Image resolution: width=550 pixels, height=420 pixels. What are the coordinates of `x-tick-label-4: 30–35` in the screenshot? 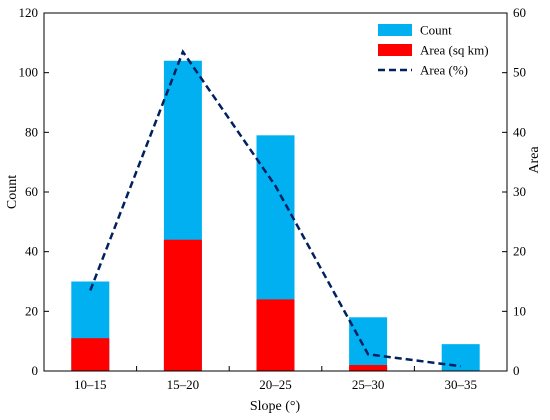 It's located at (460, 384).